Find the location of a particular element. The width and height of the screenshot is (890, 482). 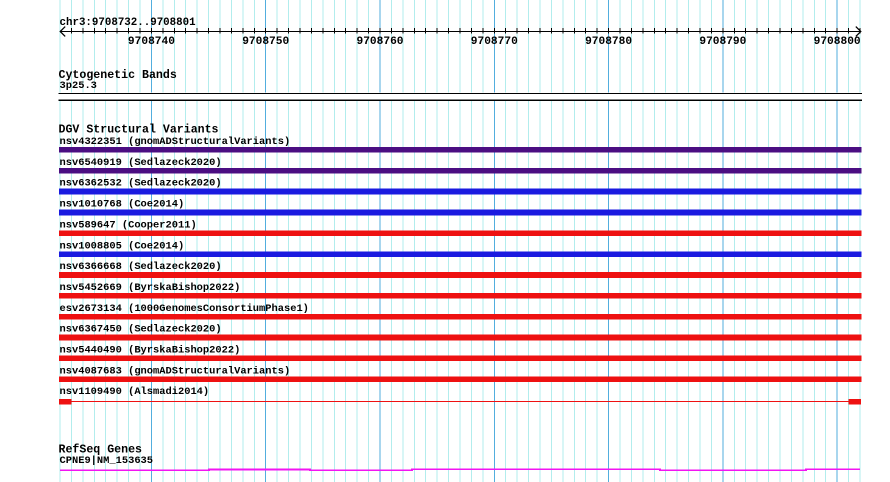

svg-text: nsv589647 (Cooper2011) is located at coordinates (128, 225).